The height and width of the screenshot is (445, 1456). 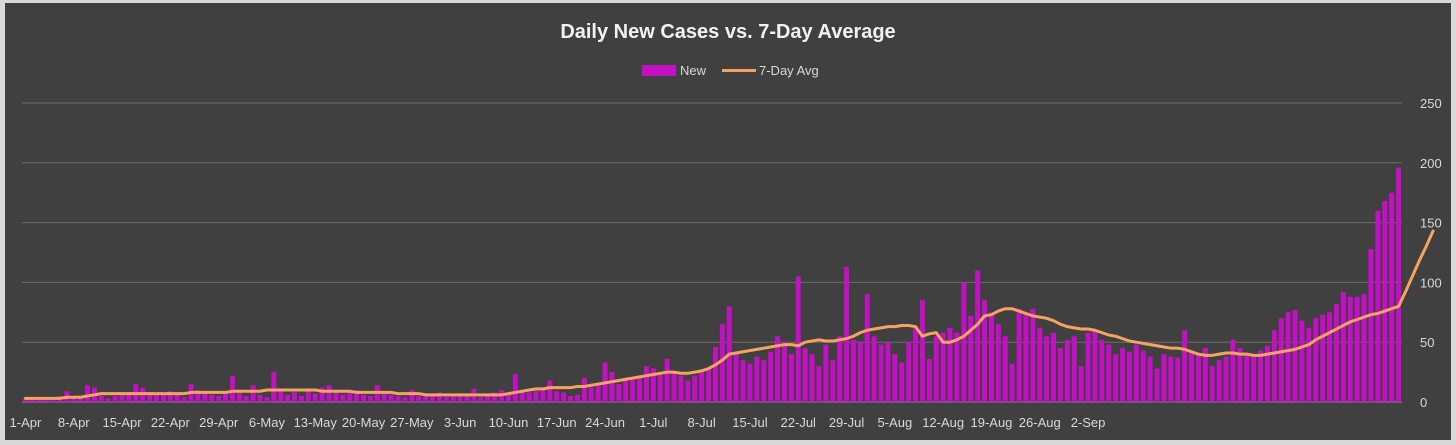 What do you see at coordinates (557, 422) in the screenshot?
I see `x-tick-label: 17-Jun` at bounding box center [557, 422].